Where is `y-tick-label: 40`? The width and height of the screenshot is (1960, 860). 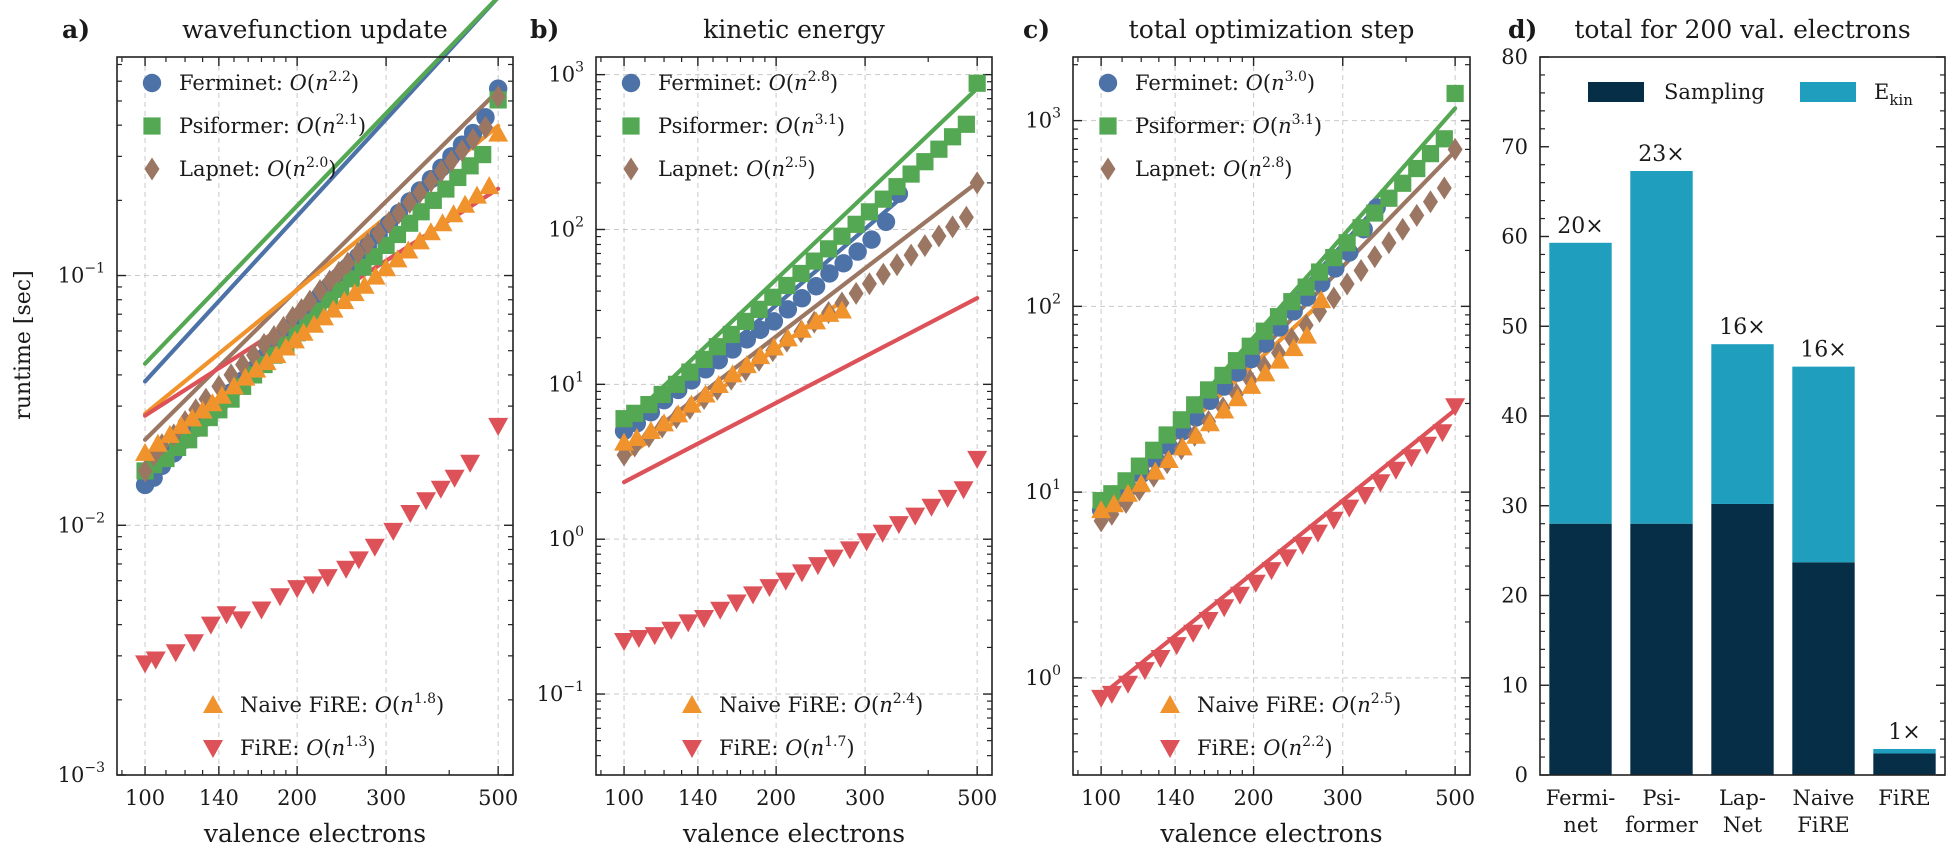
y-tick-label: 40 is located at coordinates (1514, 416).